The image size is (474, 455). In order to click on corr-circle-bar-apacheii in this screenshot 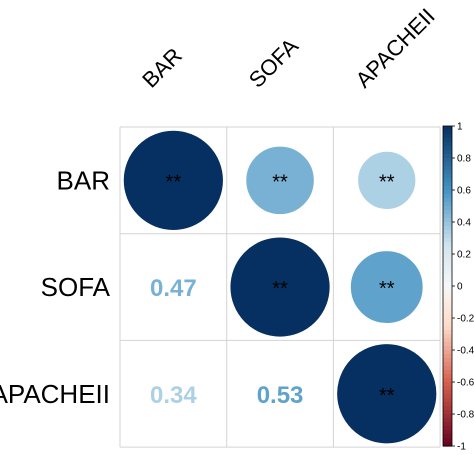, I will do `click(386, 180)`.